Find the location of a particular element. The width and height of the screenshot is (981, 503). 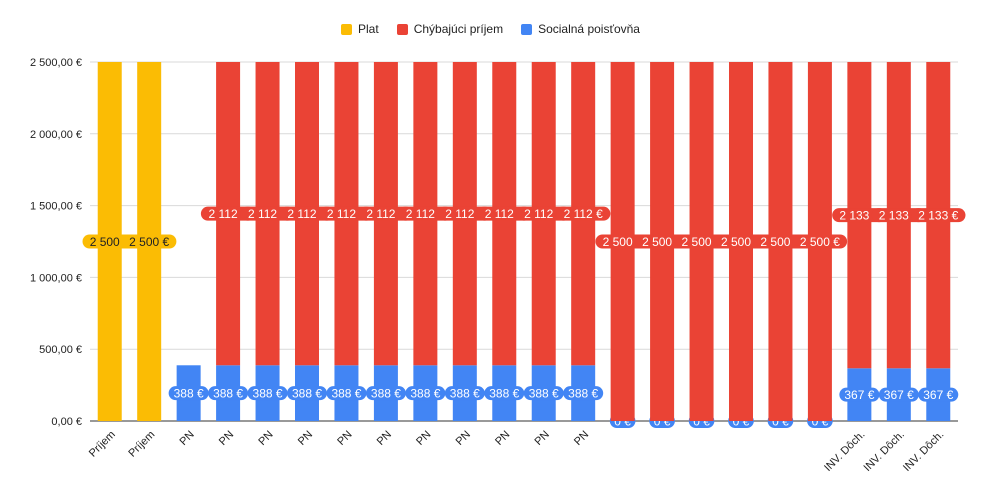

data-label: 2 133 € is located at coordinates (938, 215).